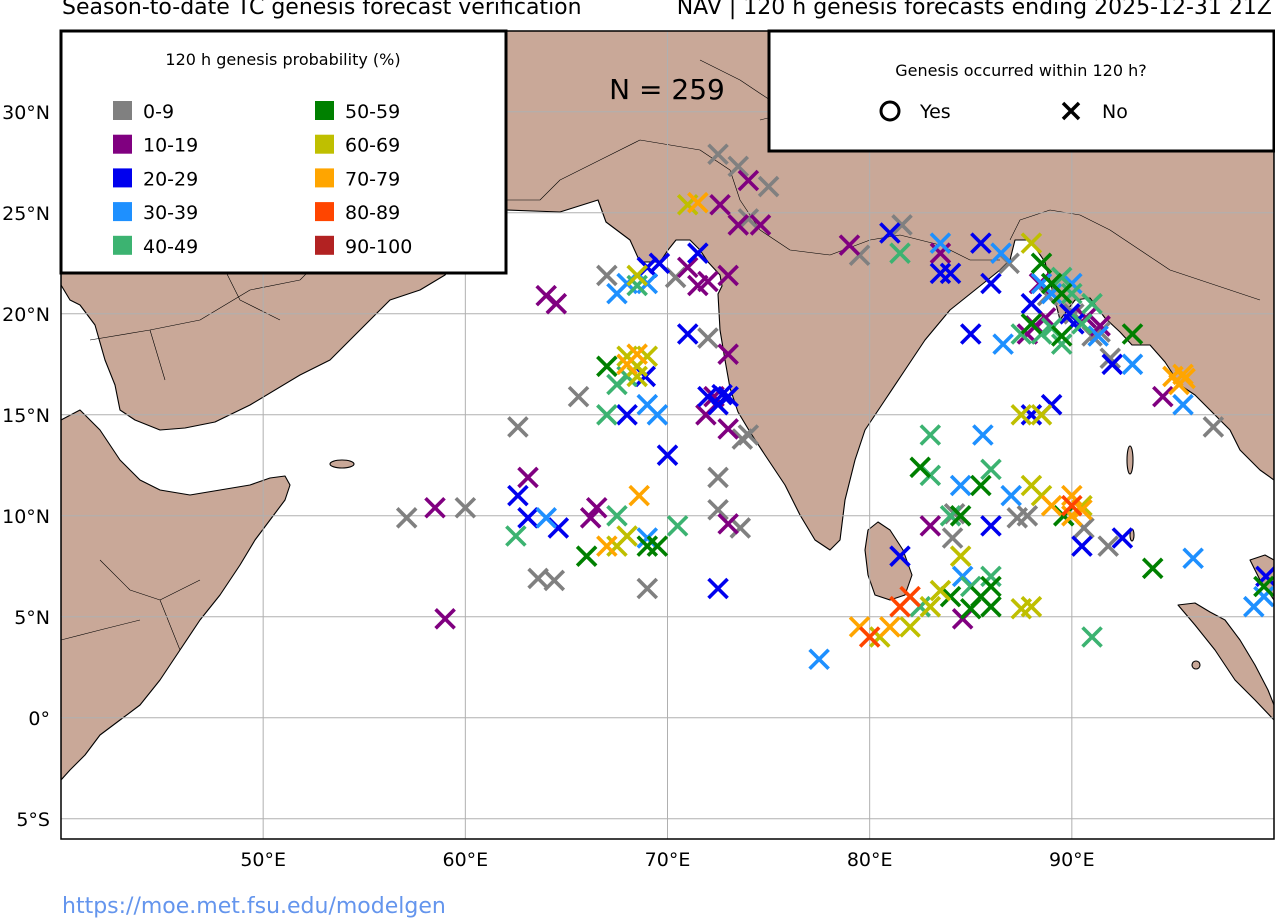 The height and width of the screenshot is (922, 1275). What do you see at coordinates (935, 112) in the screenshot?
I see `yes-label: Yes` at bounding box center [935, 112].